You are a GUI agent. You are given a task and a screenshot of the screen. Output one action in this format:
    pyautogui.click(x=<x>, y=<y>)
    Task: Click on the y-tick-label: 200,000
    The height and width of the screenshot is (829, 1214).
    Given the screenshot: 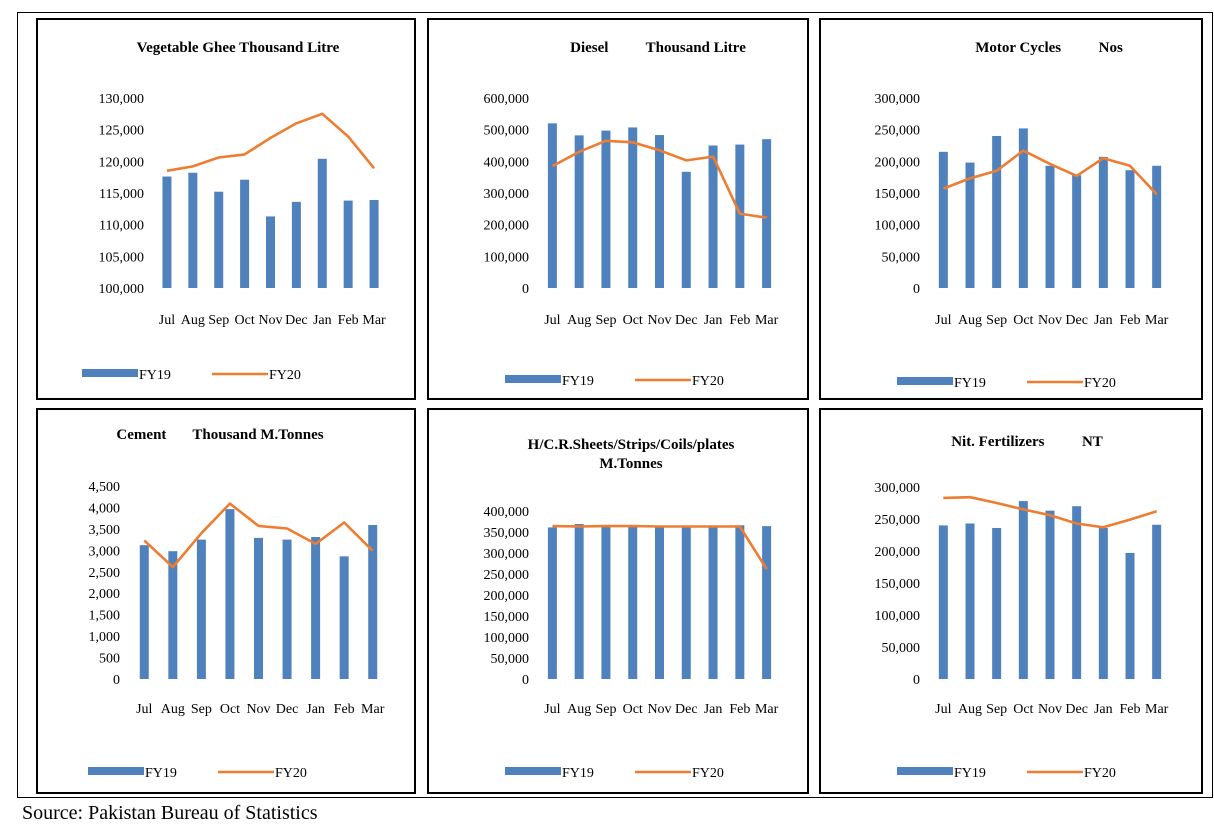 What is the action you would take?
    pyautogui.click(x=898, y=552)
    